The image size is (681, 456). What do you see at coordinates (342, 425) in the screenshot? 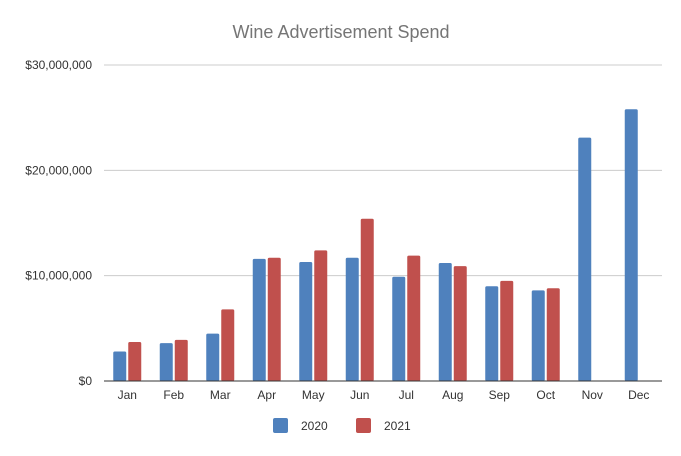
I see `legend: 2020 2021` at bounding box center [342, 425].